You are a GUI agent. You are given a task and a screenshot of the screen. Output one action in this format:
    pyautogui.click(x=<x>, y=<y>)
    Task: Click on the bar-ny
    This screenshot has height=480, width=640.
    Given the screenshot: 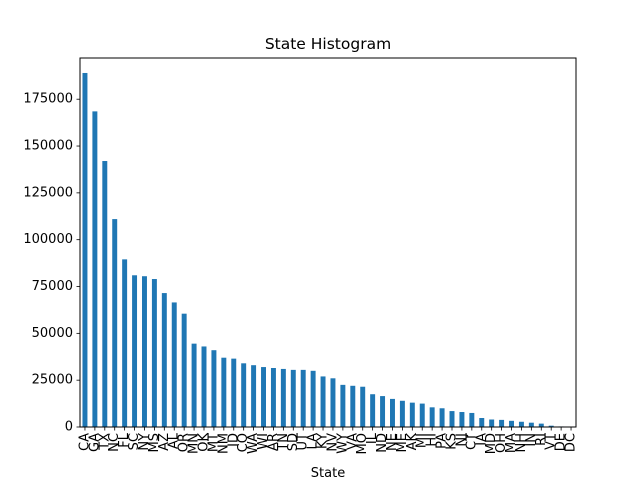 What is the action you would take?
    pyautogui.click(x=144, y=351)
    